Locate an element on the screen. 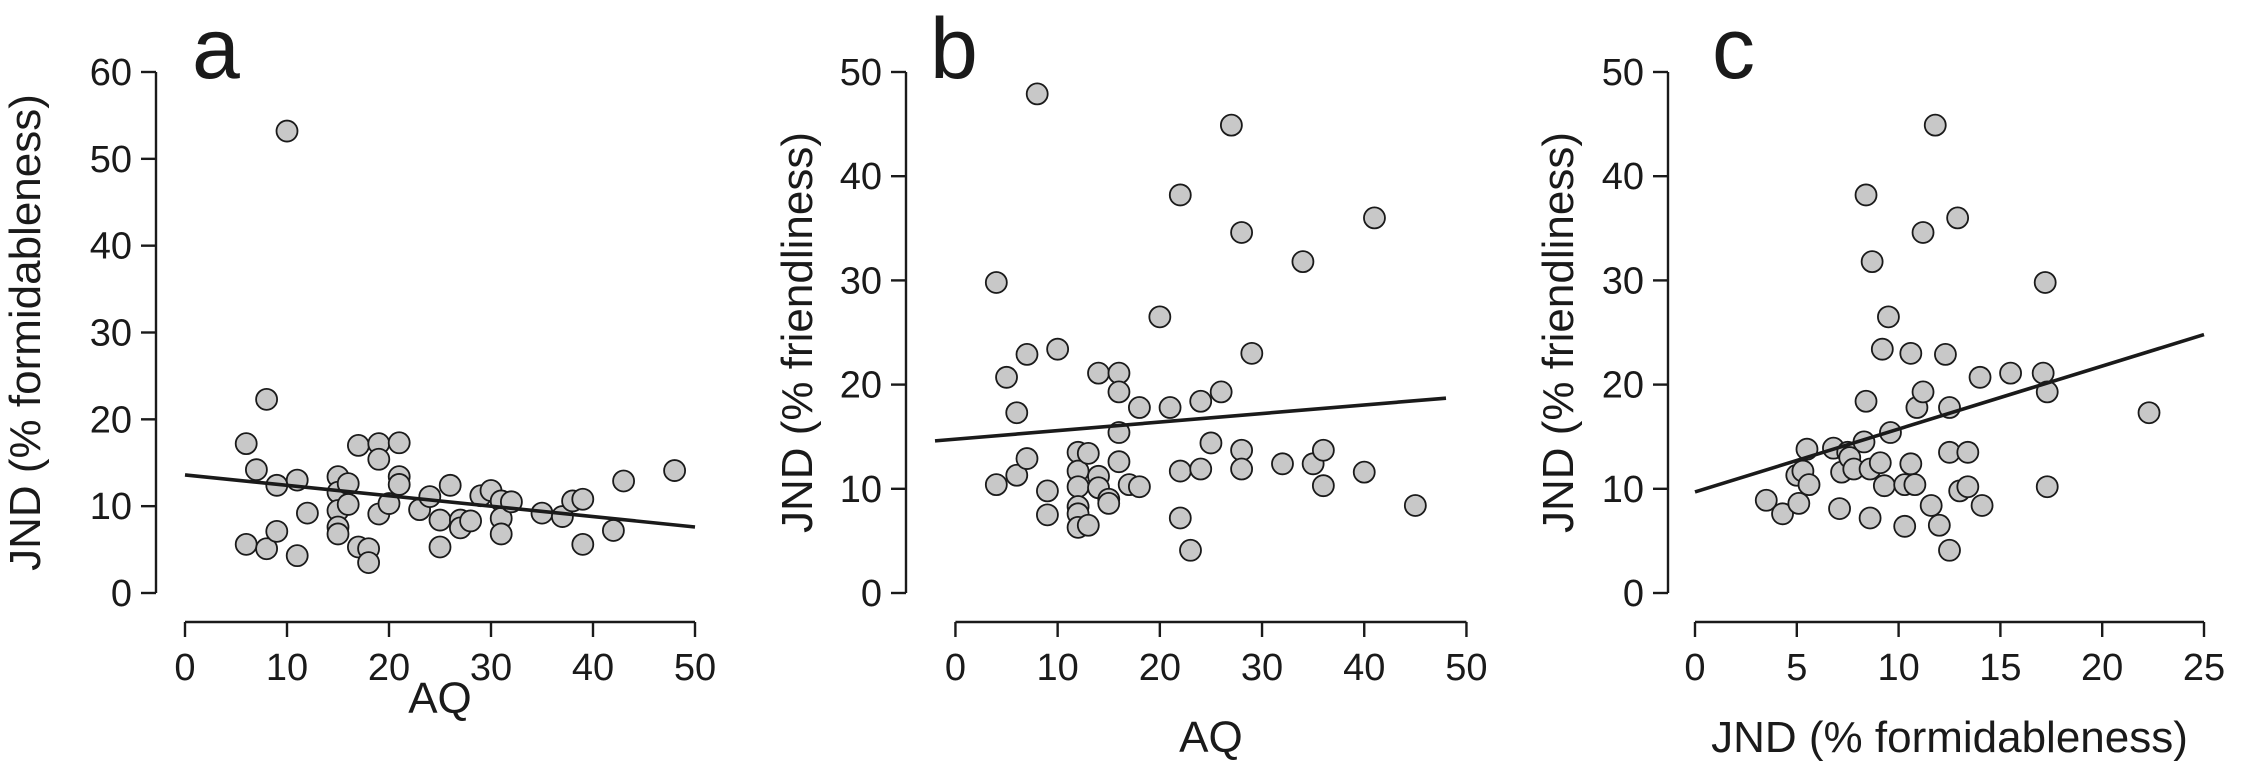 The height and width of the screenshot is (764, 2249). x-tick-label: 40 is located at coordinates (1364, 668).